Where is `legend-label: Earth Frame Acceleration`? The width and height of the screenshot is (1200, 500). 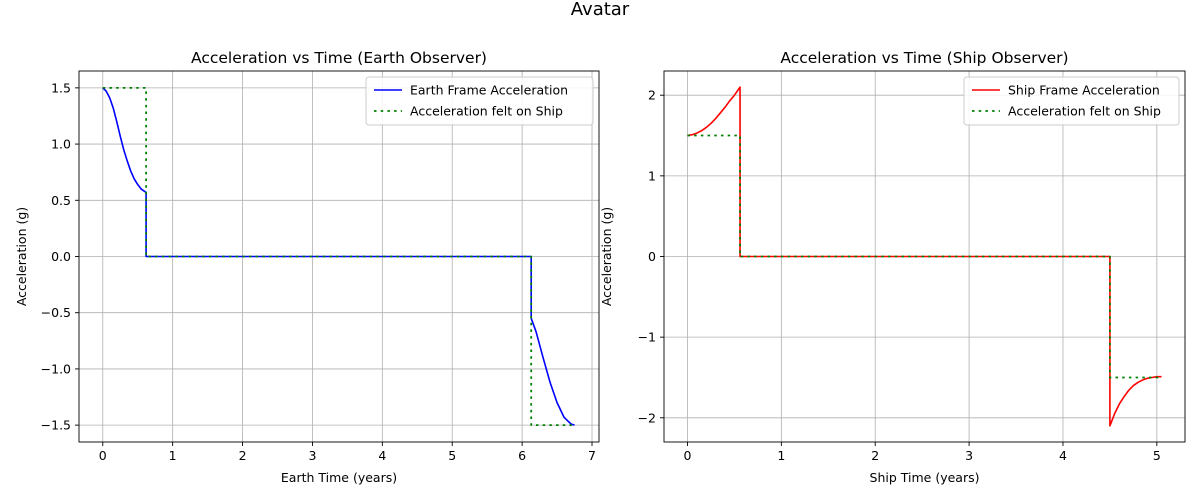
legend-label: Earth Frame Acceleration is located at coordinates (489, 90).